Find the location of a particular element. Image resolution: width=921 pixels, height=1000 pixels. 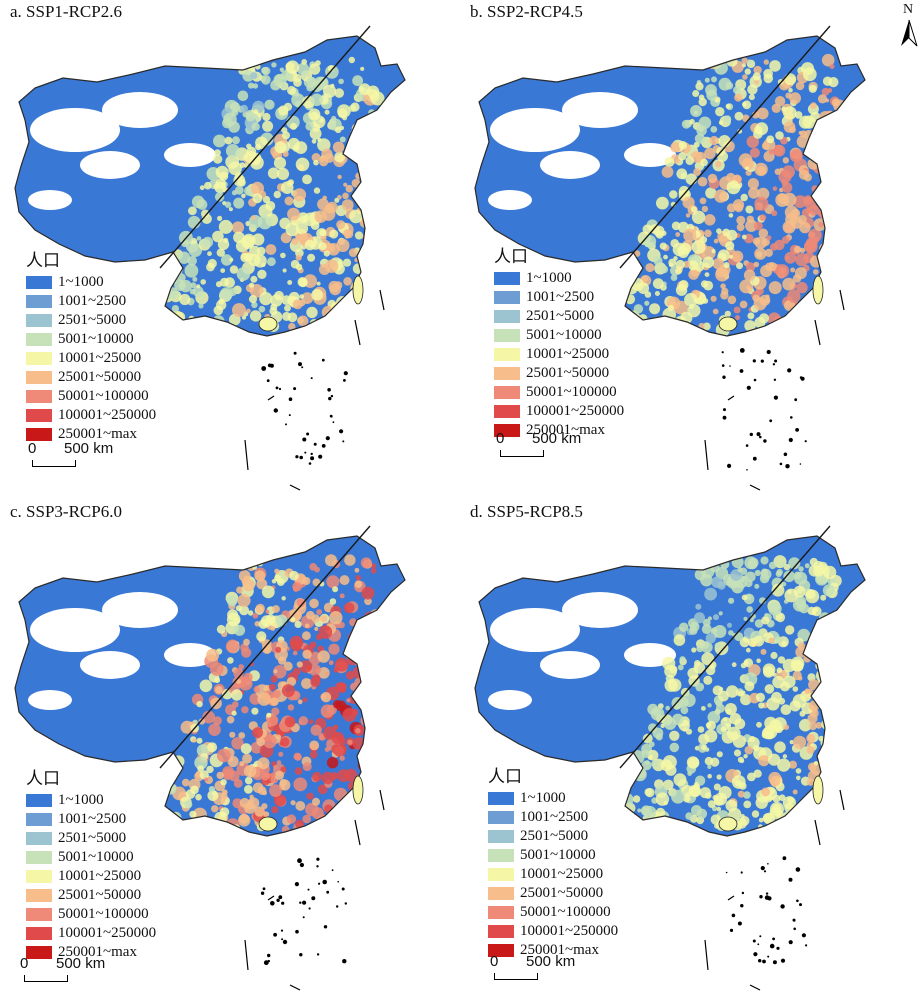

panel-title-d: d. SSP5-RCP8.5 is located at coordinates (526, 511).